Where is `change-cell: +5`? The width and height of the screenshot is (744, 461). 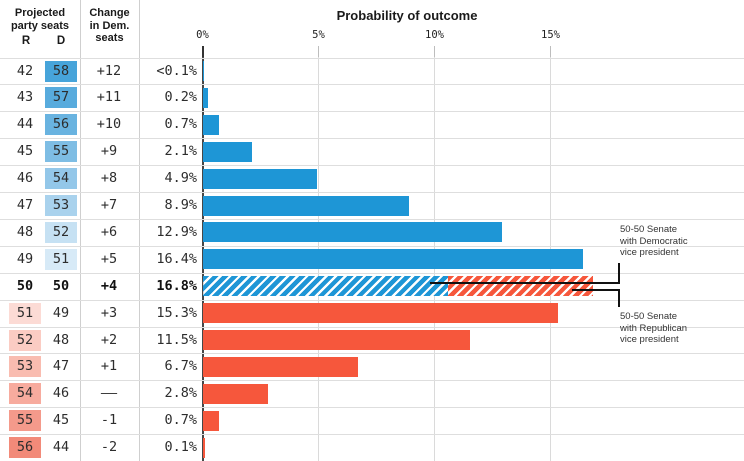
change-cell: +5 is located at coordinates (109, 258).